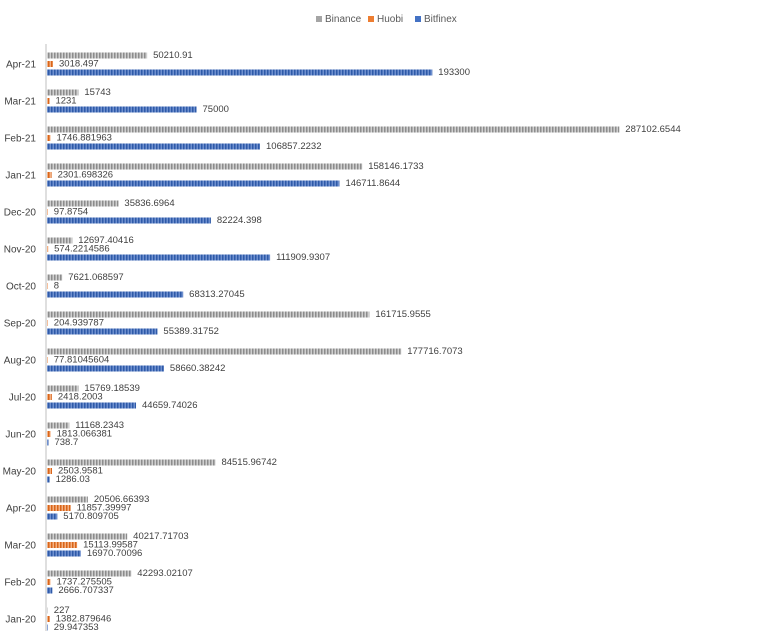 This screenshot has height=631, width=765. Describe the element at coordinates (20, 139) in the screenshot. I see `category-tick-label: Feb-21` at that location.